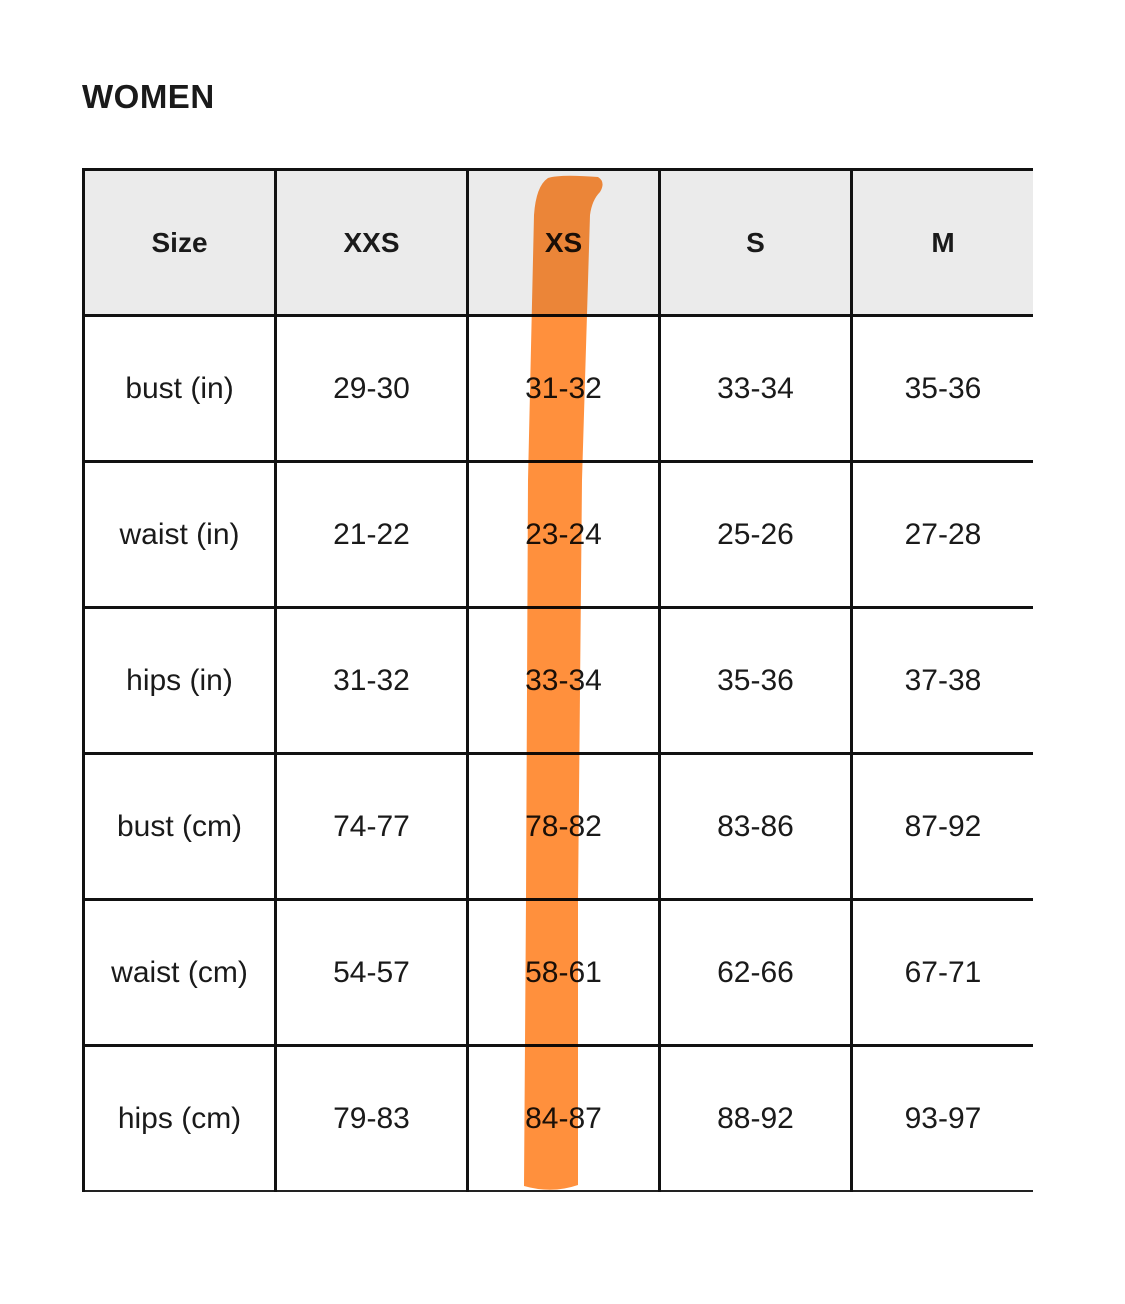 The width and height of the screenshot is (1125, 1304). I want to click on measurement-label: bust (in), so click(179, 388).